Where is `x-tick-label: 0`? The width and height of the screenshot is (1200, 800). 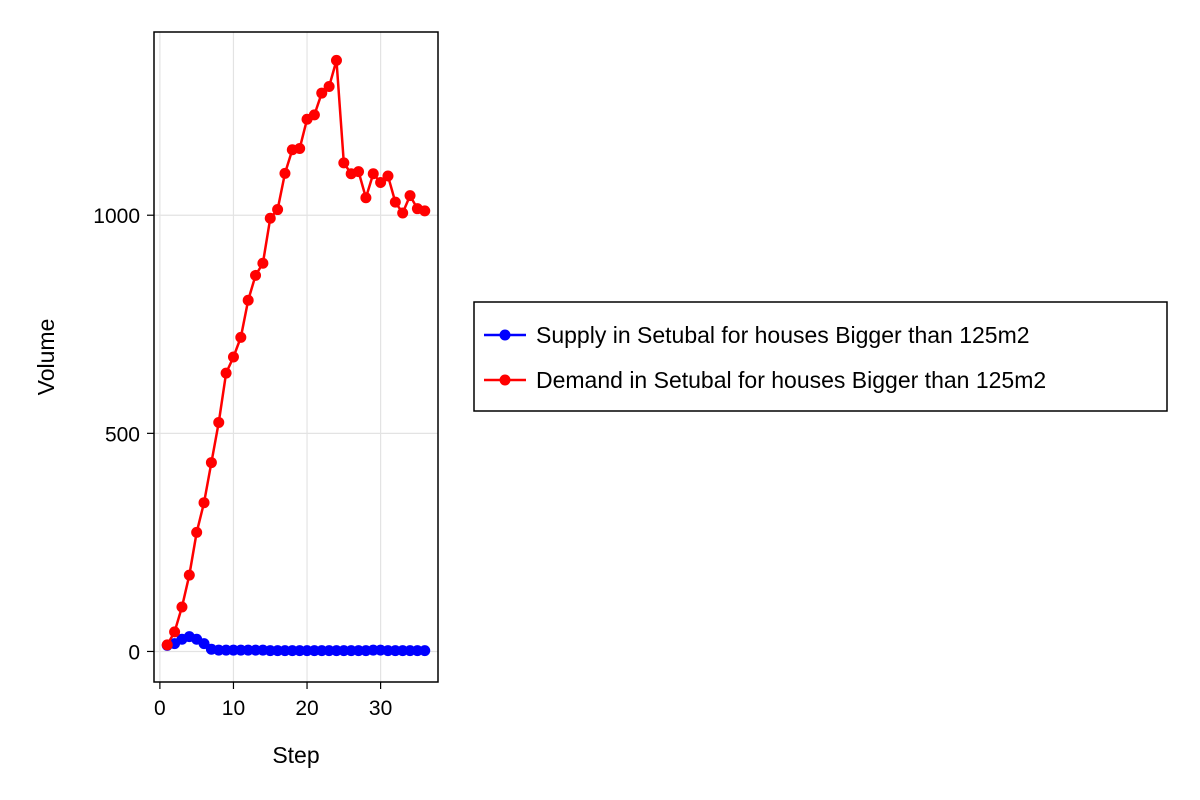 x-tick-label: 0 is located at coordinates (160, 708).